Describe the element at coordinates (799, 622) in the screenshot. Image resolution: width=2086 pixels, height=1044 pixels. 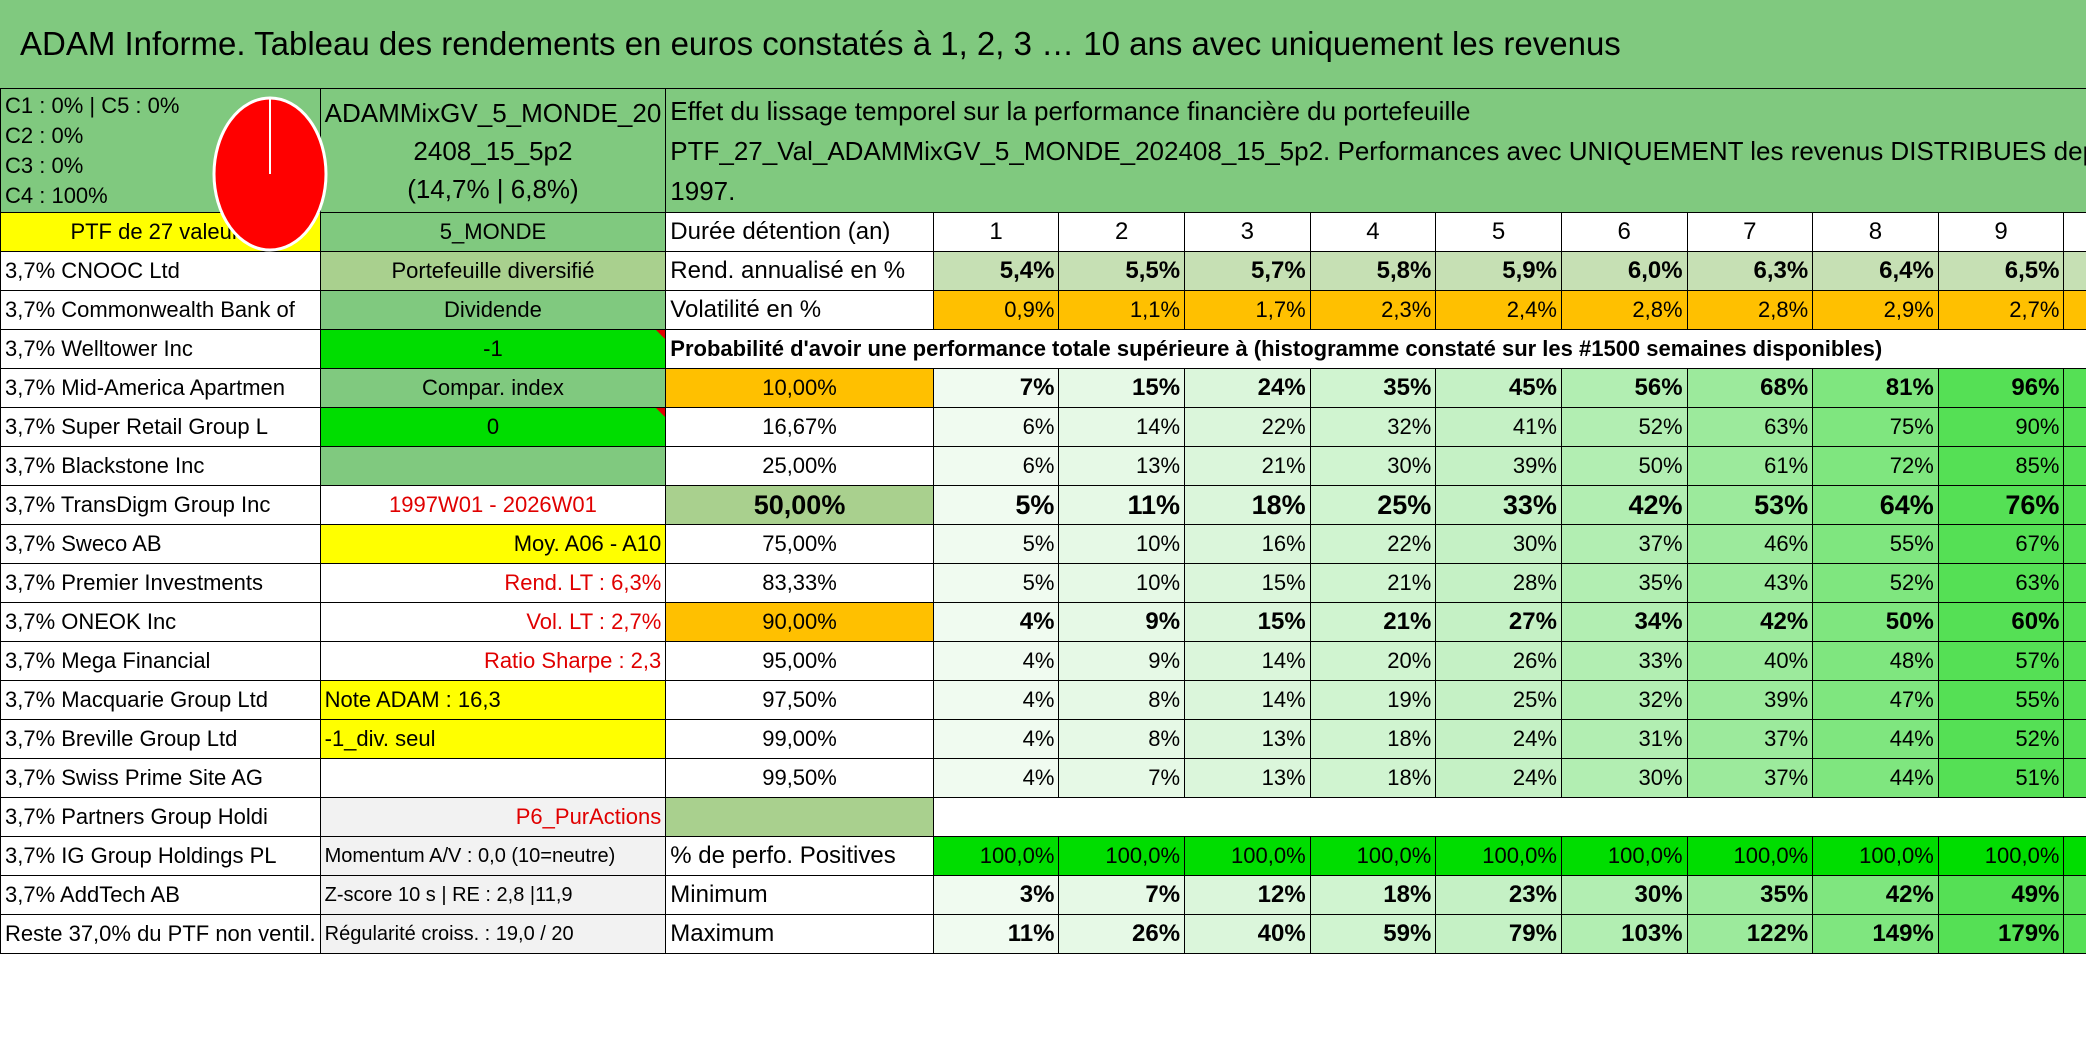
I see `probability-threshold: 90,00%` at that location.